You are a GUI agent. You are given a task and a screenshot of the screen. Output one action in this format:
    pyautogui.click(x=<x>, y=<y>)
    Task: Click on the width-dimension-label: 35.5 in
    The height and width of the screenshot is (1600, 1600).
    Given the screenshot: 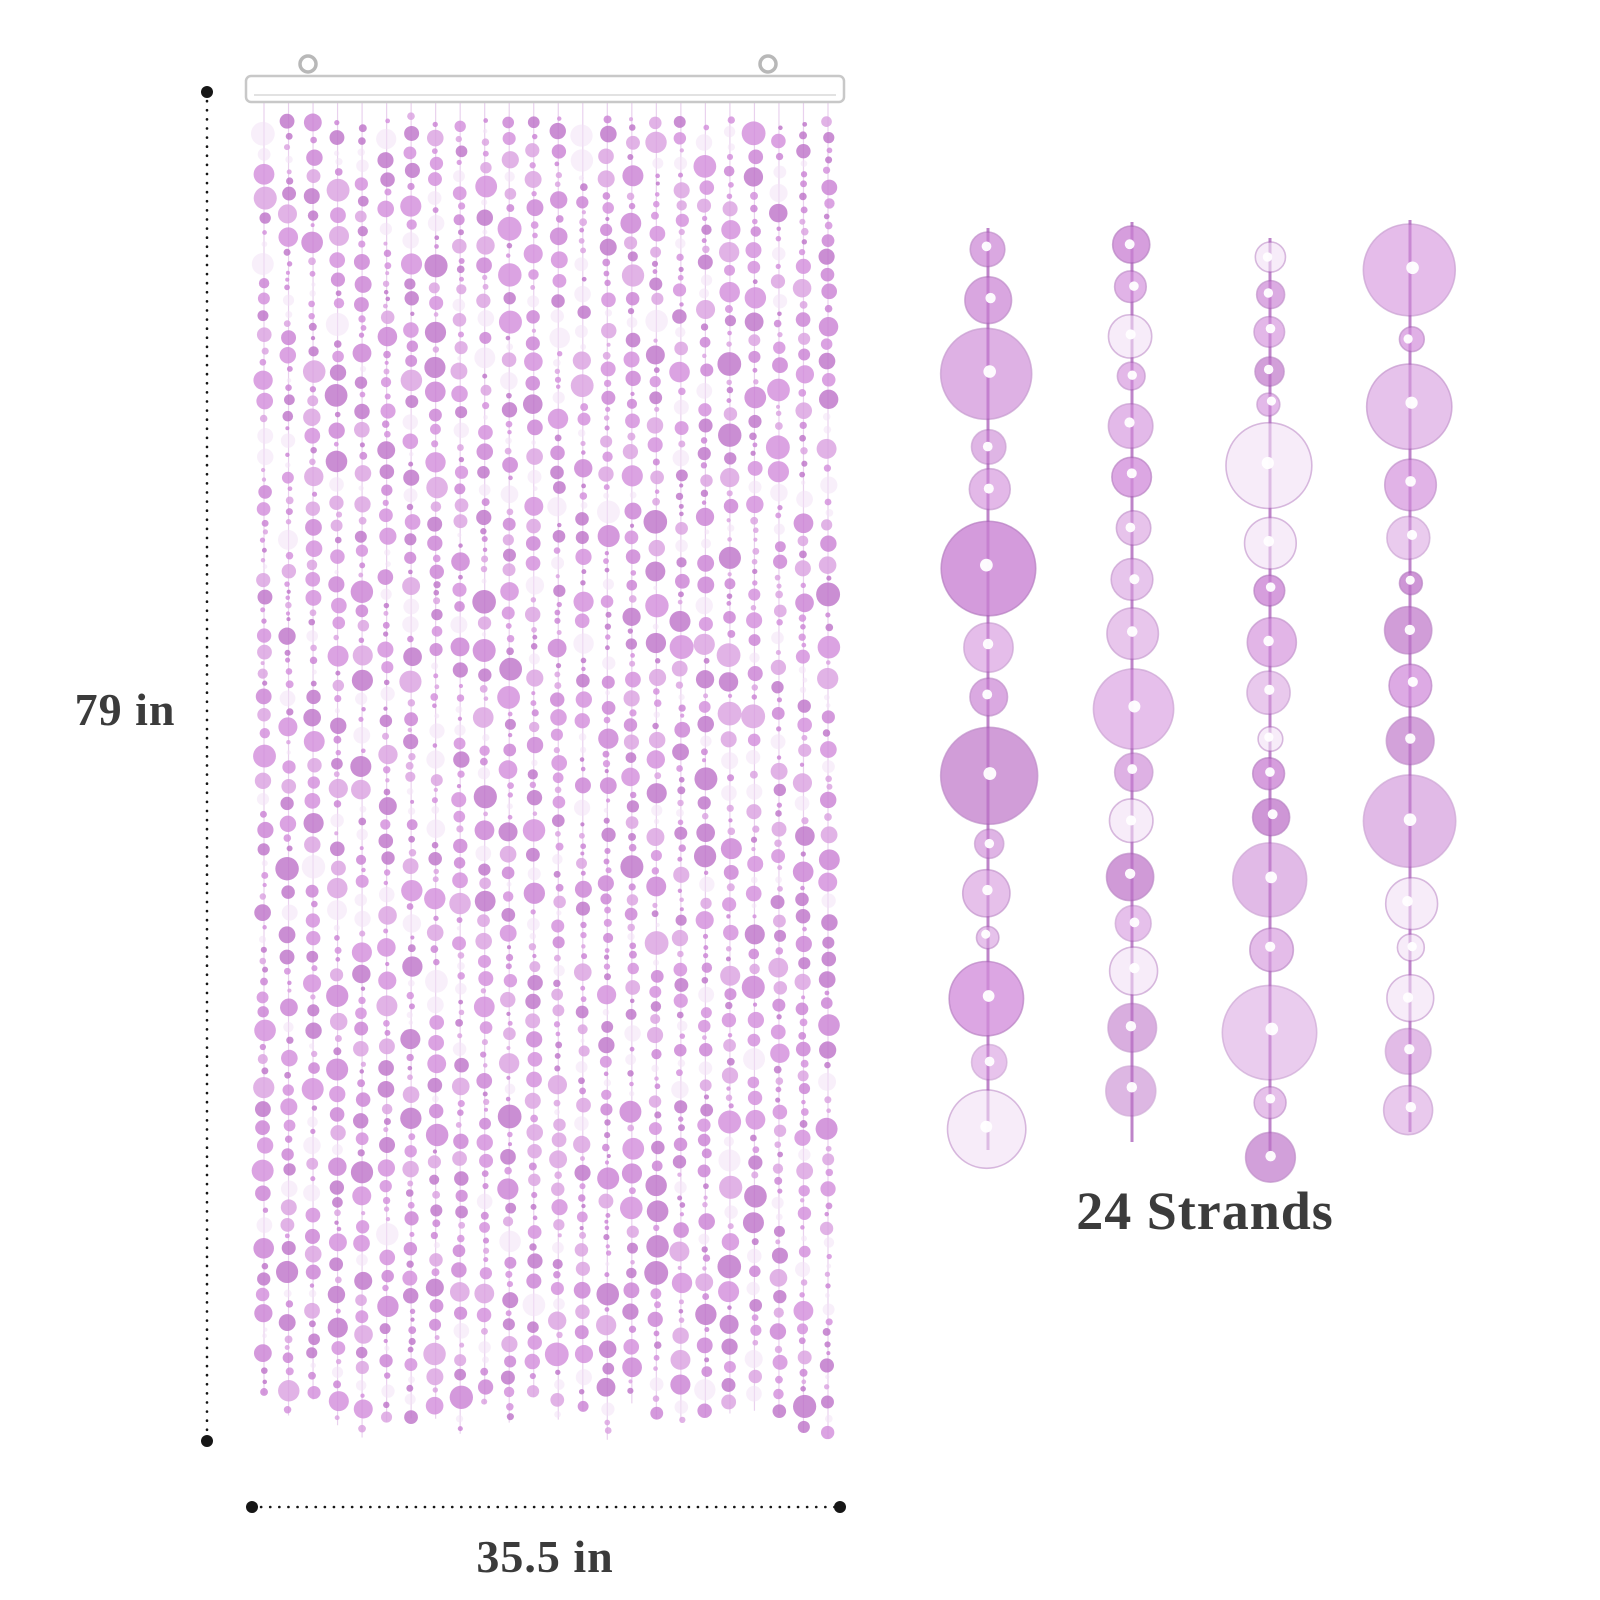 What is the action you would take?
    pyautogui.click(x=545, y=1556)
    